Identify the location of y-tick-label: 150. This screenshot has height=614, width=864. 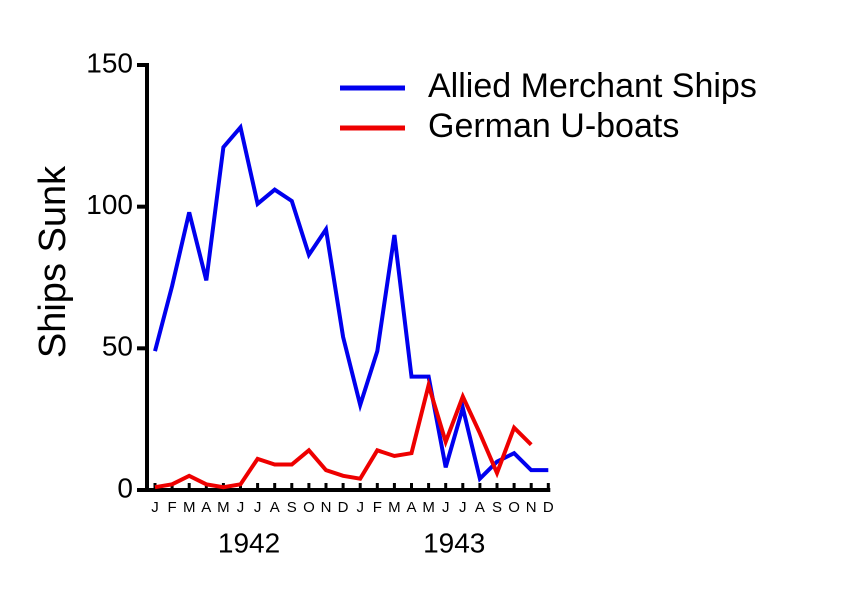
(109, 62).